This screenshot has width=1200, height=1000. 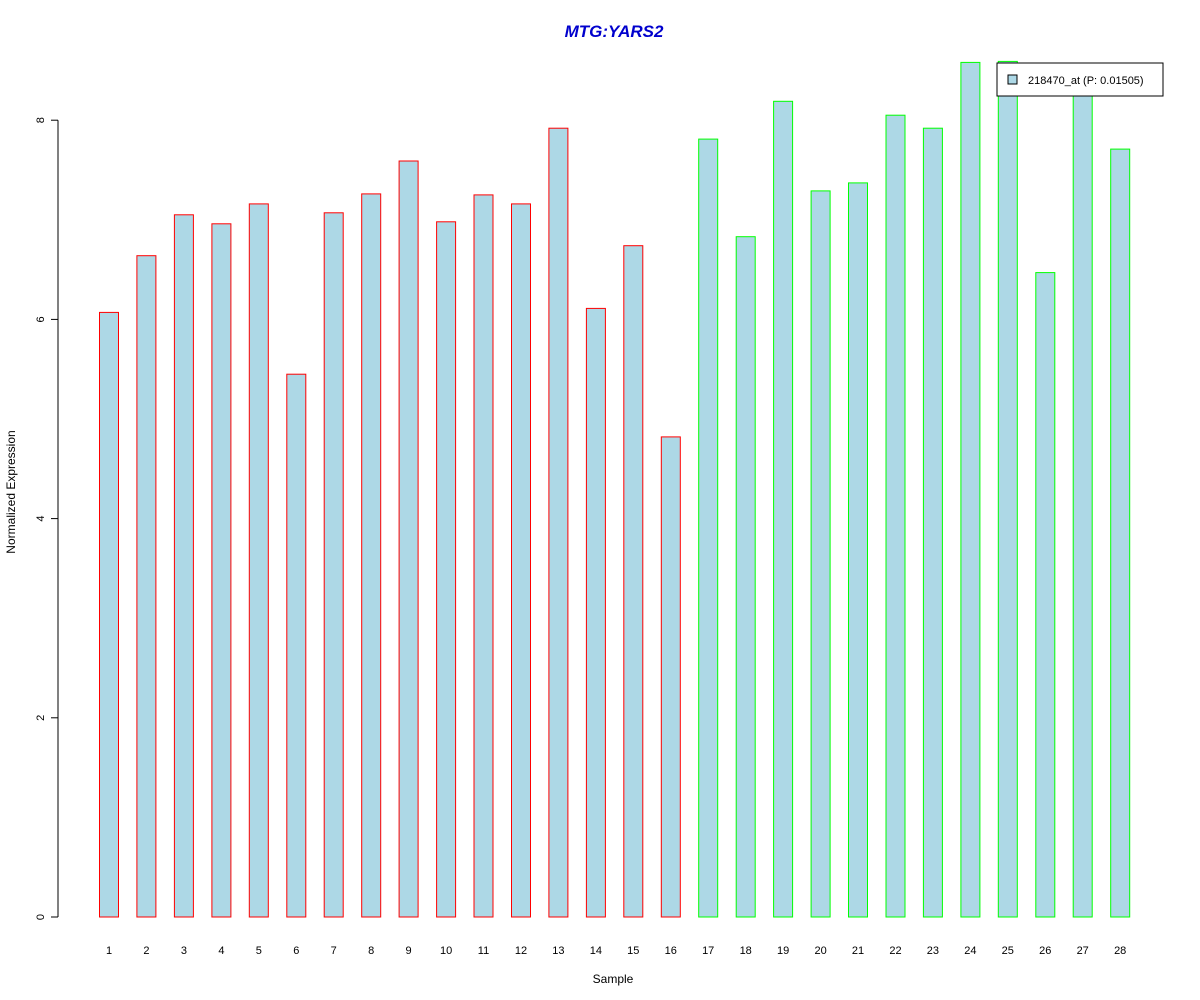 I want to click on legend-swatch, so click(x=1012, y=79).